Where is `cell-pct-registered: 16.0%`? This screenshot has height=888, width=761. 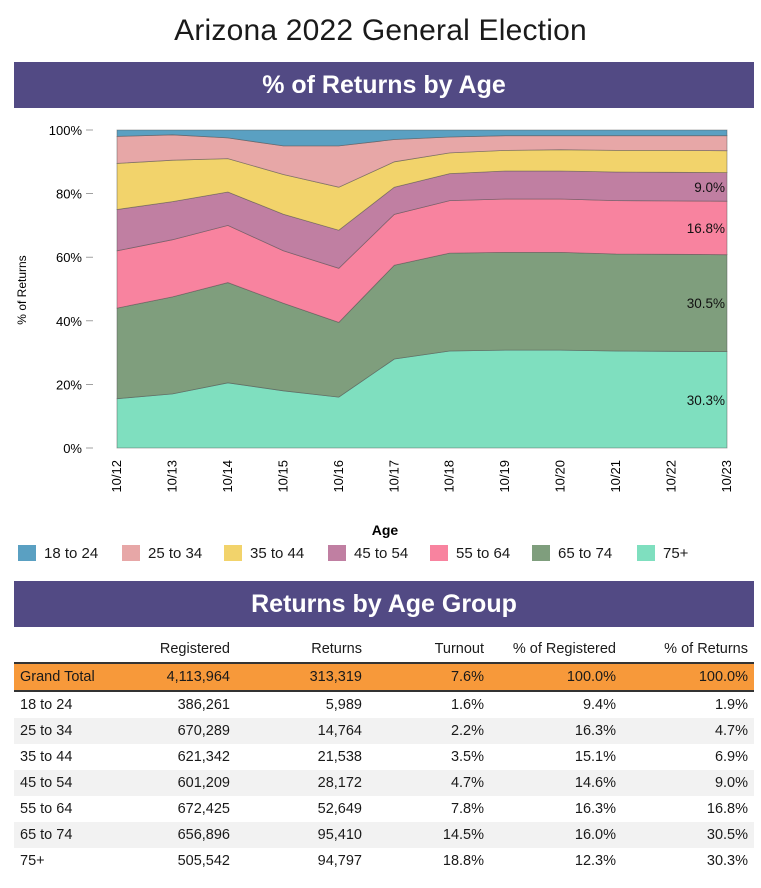 cell-pct-registered: 16.0% is located at coordinates (556, 835).